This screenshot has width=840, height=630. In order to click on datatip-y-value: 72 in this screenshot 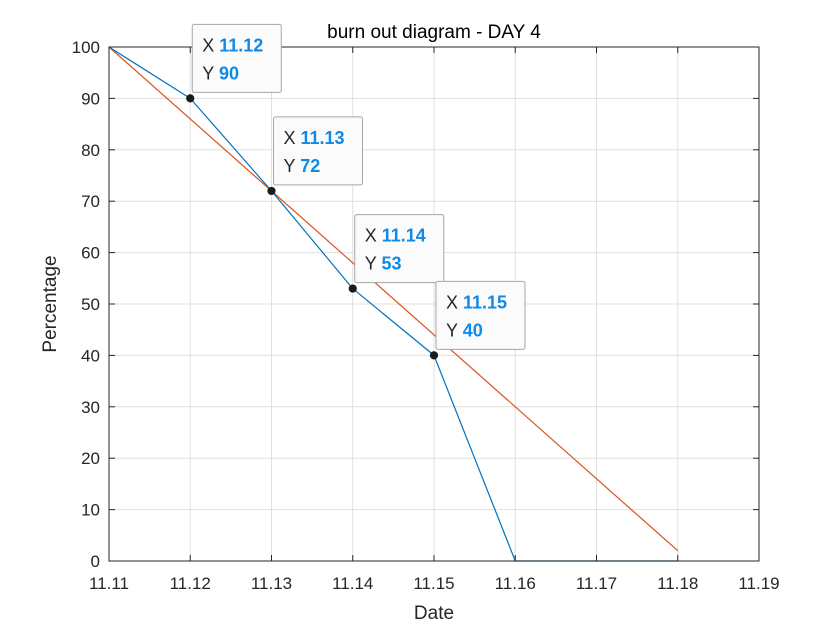, I will do `click(310, 166)`.